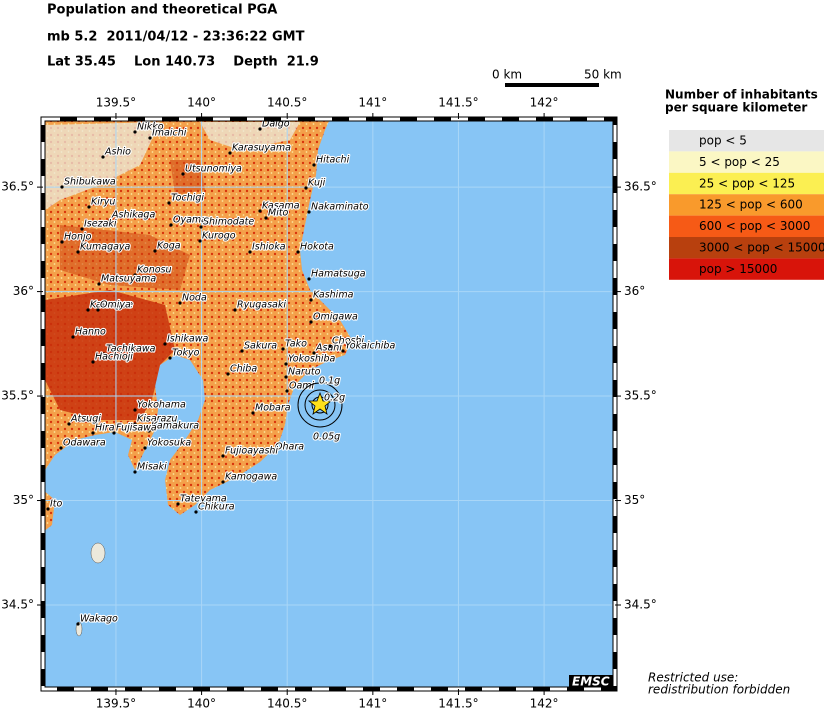  Describe the element at coordinates (154, 270) in the screenshot. I see `city-label: Konosu` at that location.